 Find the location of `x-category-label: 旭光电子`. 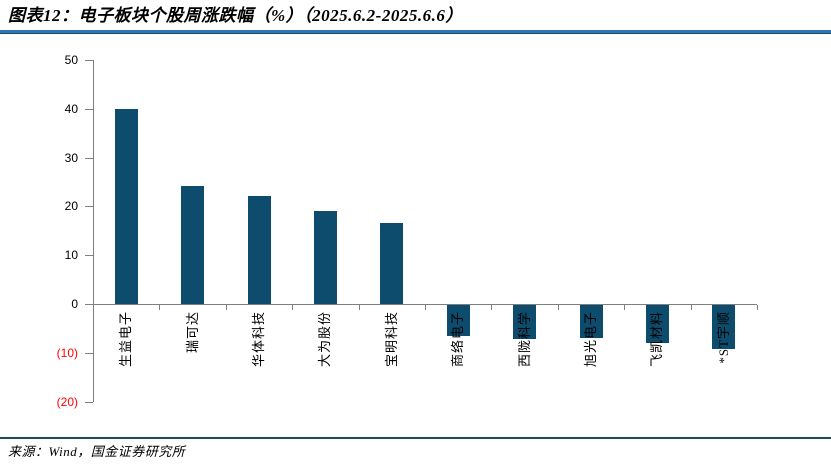

x-category-label: 旭光电子 is located at coordinates (590, 339).